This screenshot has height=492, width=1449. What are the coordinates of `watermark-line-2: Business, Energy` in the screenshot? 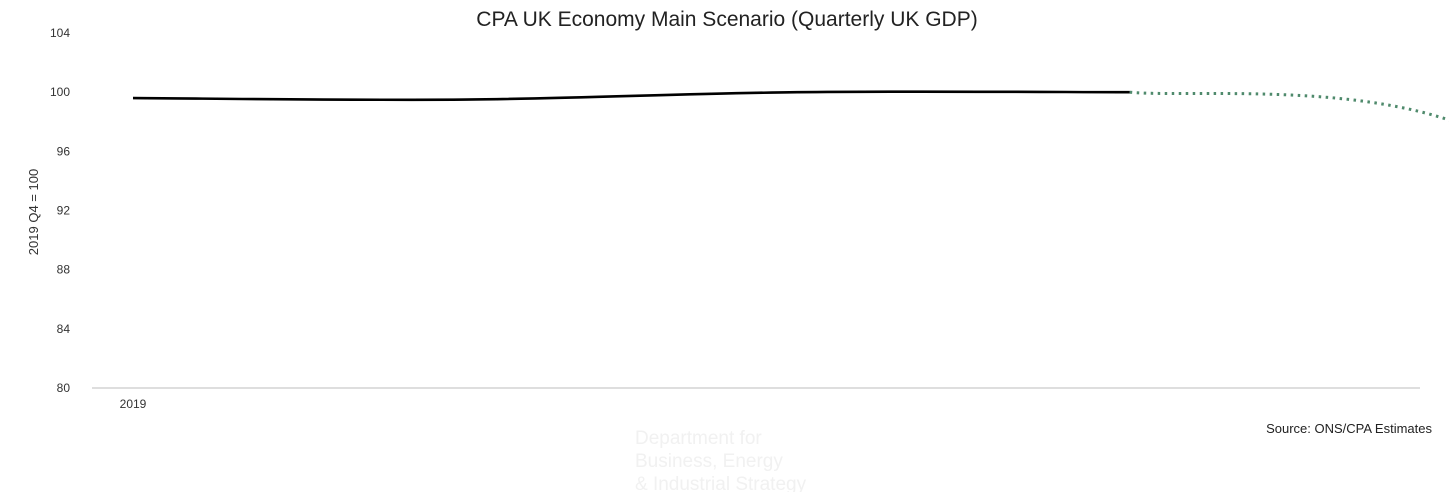 It's located at (709, 461).